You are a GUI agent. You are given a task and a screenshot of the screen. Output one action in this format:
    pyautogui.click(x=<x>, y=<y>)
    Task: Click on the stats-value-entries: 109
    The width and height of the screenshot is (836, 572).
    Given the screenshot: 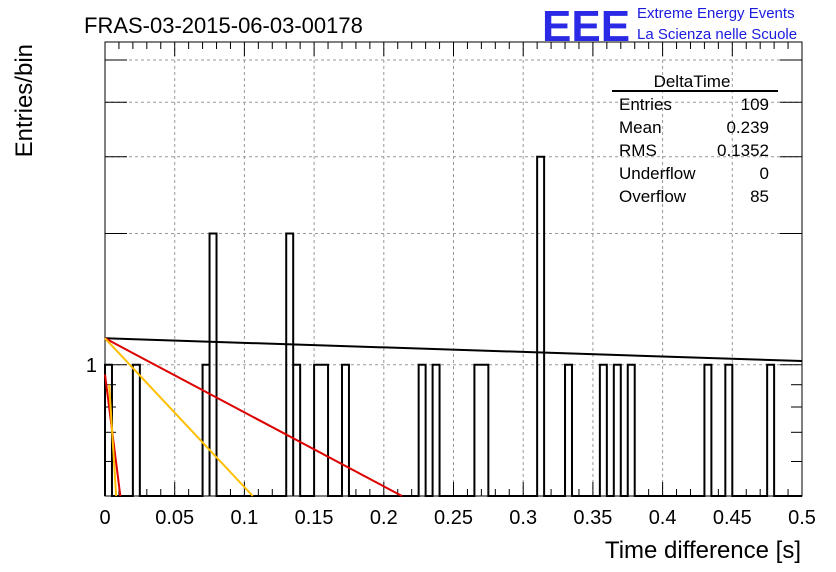 What is the action you would take?
    pyautogui.click(x=755, y=104)
    